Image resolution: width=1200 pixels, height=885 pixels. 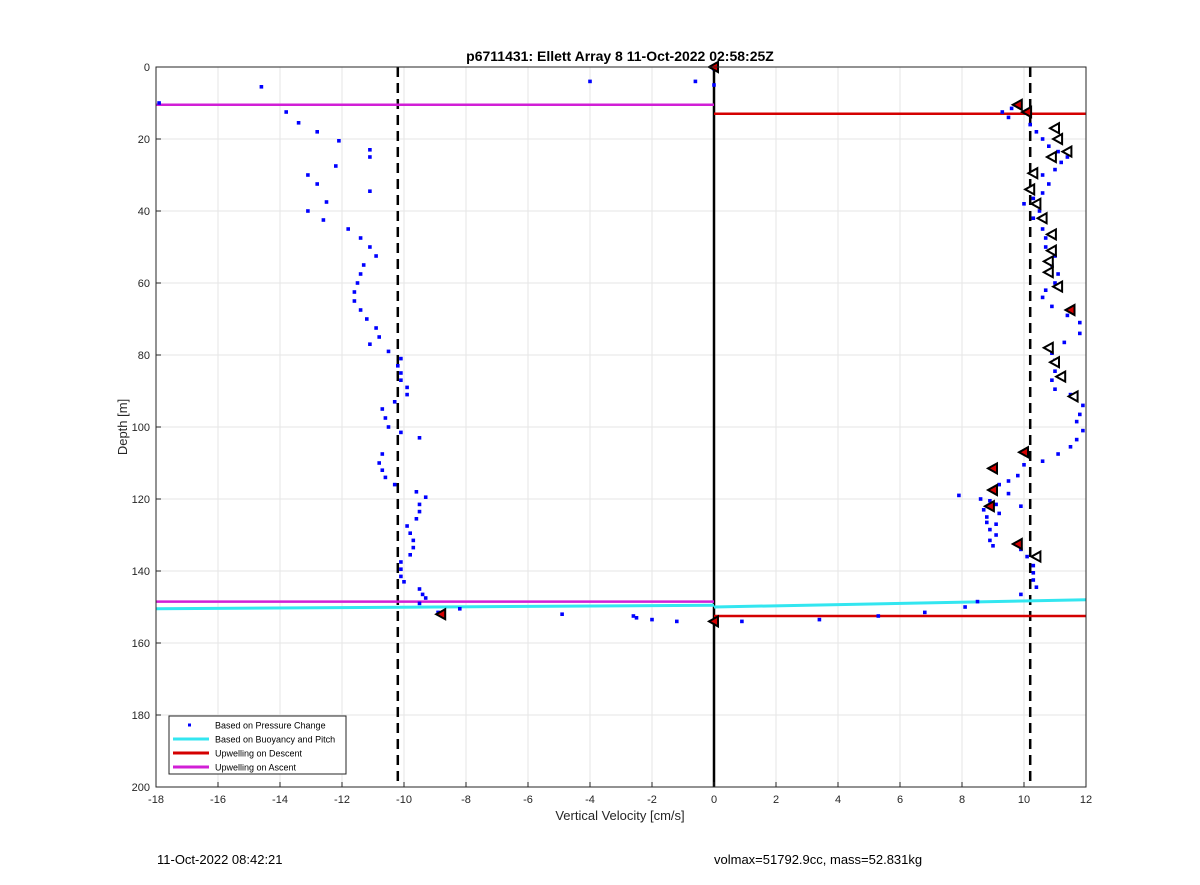 What do you see at coordinates (404, 800) in the screenshot?
I see `x-tick-label: -10` at bounding box center [404, 800].